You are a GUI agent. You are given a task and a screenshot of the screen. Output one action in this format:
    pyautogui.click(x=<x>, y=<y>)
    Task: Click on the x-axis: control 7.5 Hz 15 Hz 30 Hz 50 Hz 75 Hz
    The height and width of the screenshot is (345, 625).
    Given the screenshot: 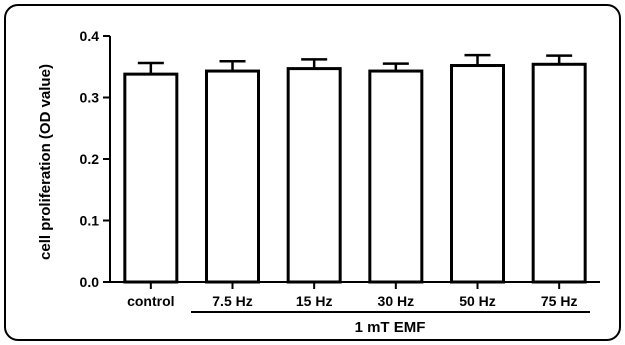 What is the action you would take?
    pyautogui.click(x=355, y=295)
    